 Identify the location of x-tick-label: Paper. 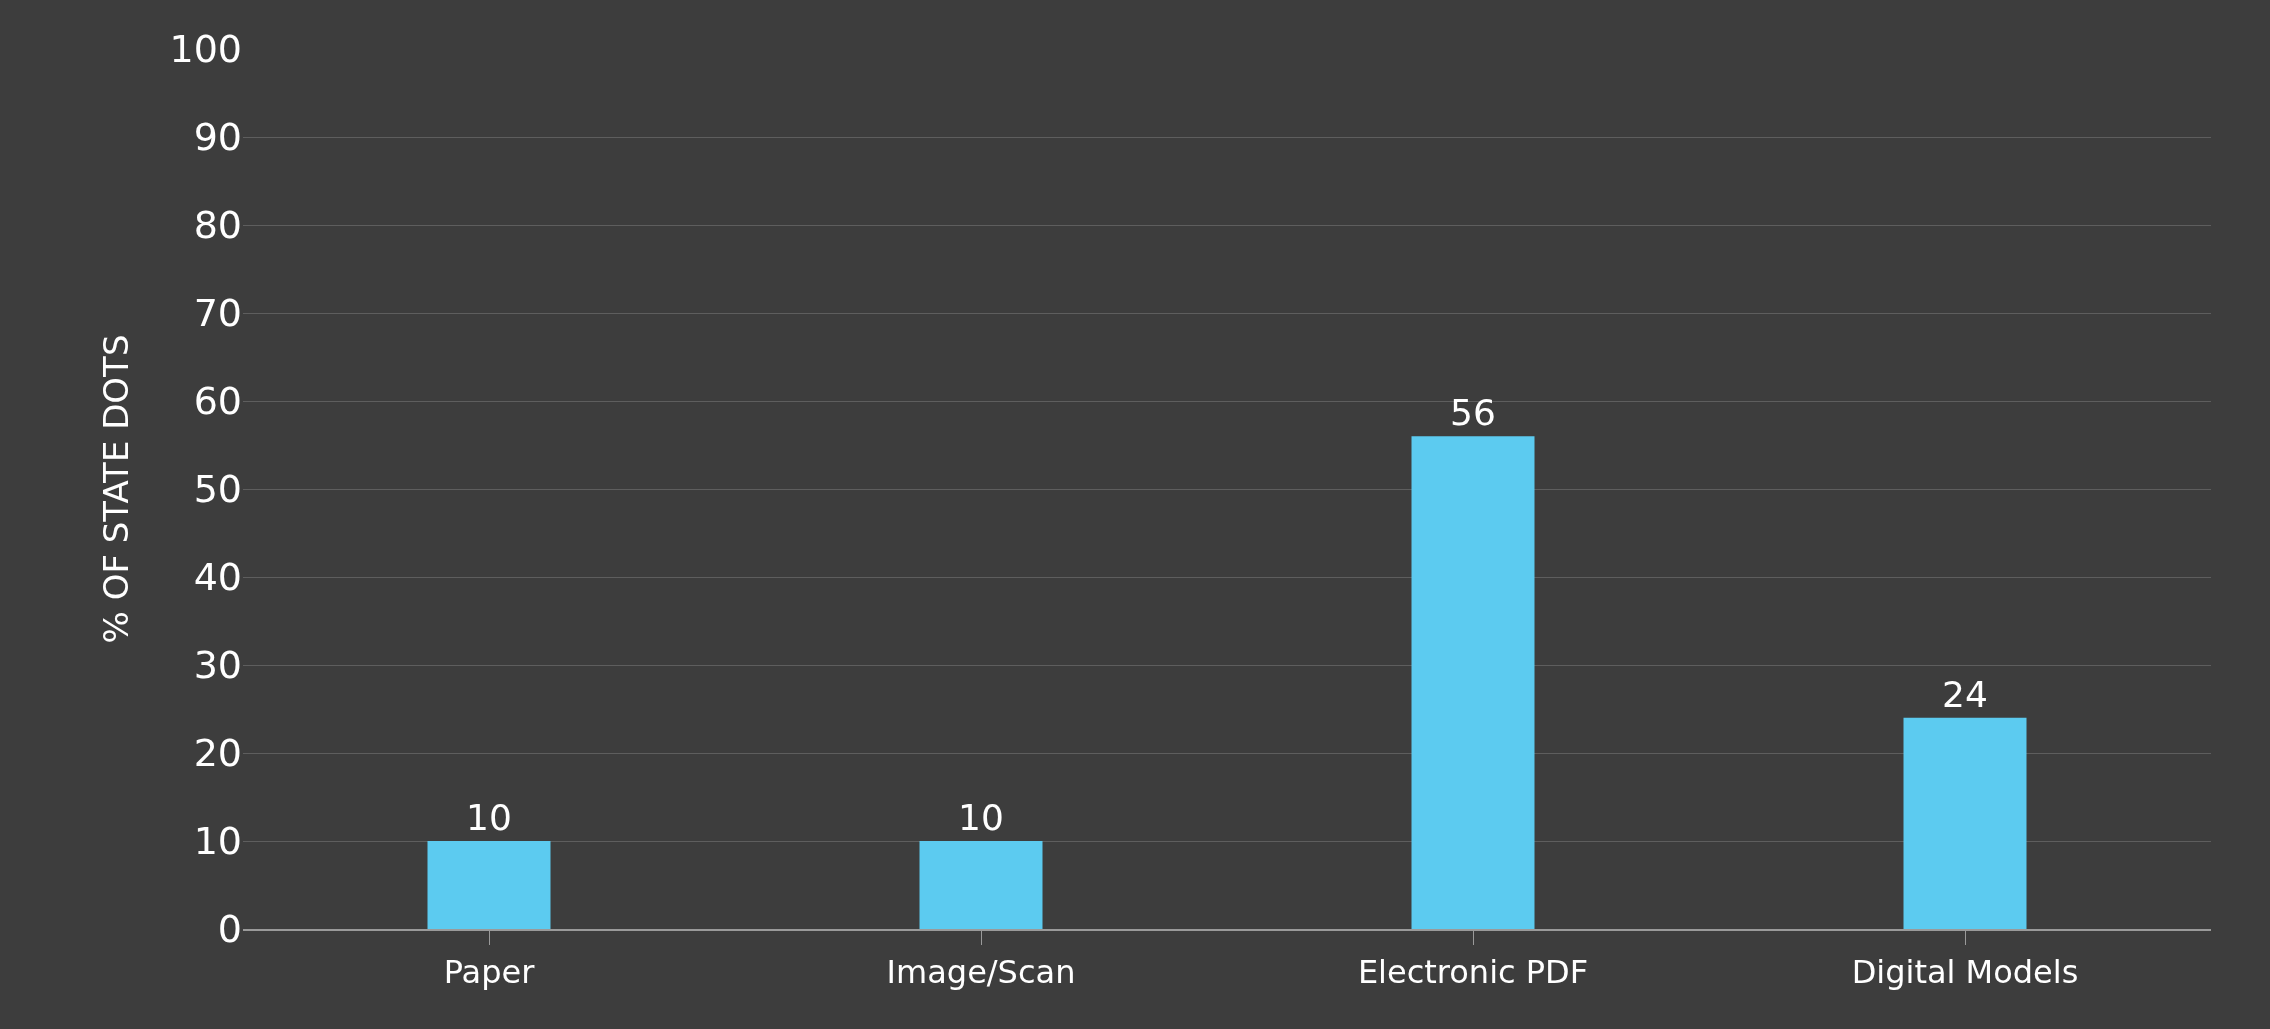
(489, 972).